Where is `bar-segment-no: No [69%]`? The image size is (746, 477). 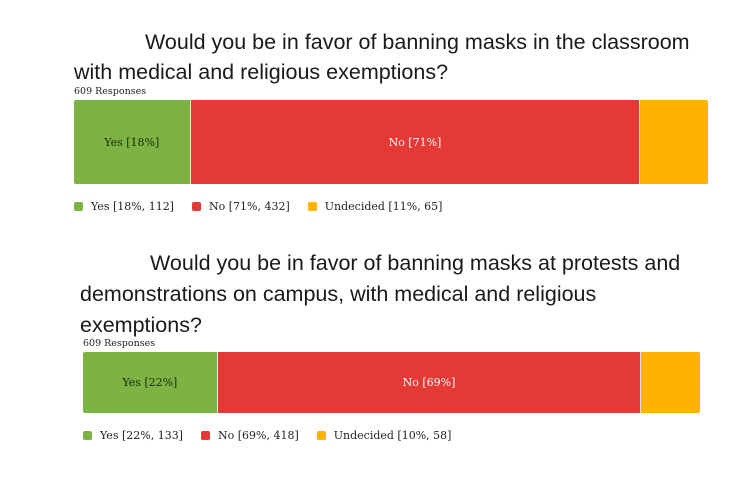
bar-segment-no: No [69%] is located at coordinates (429, 382).